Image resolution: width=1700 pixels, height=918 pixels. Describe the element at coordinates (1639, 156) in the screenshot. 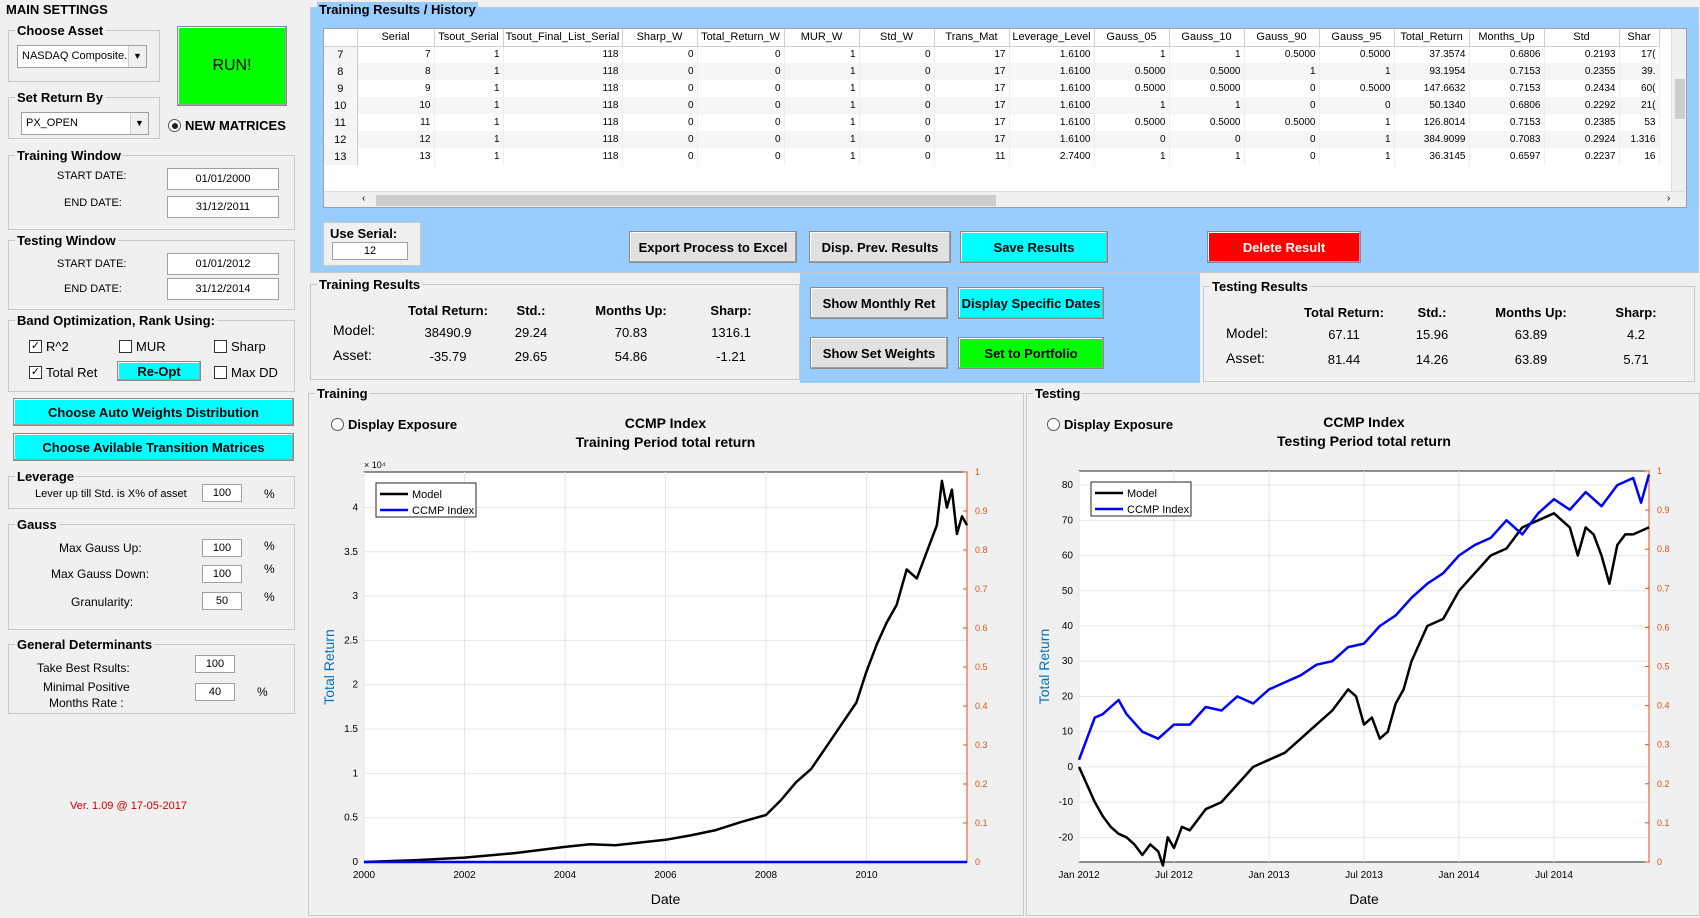

I see `table-cell: 16` at that location.